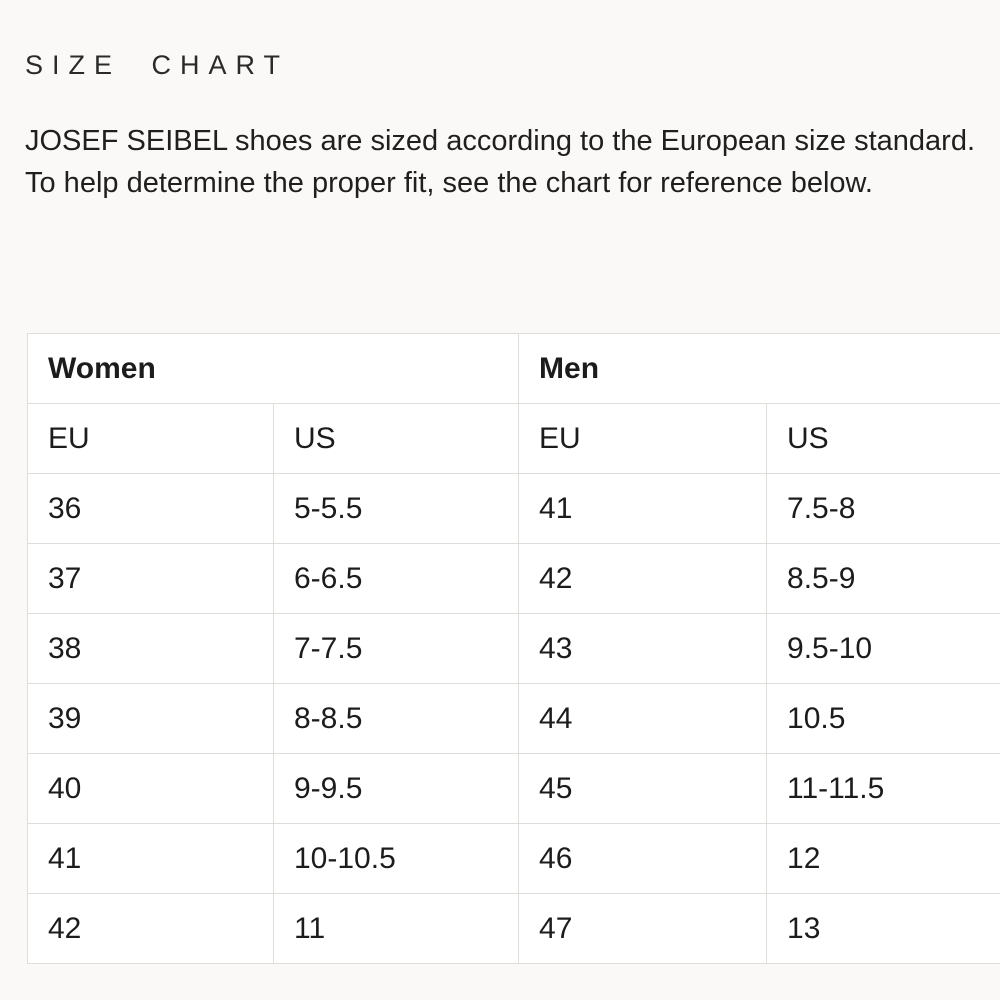 This screenshot has width=1000, height=1000. I want to click on men-eu-column-header: EU, so click(643, 438).